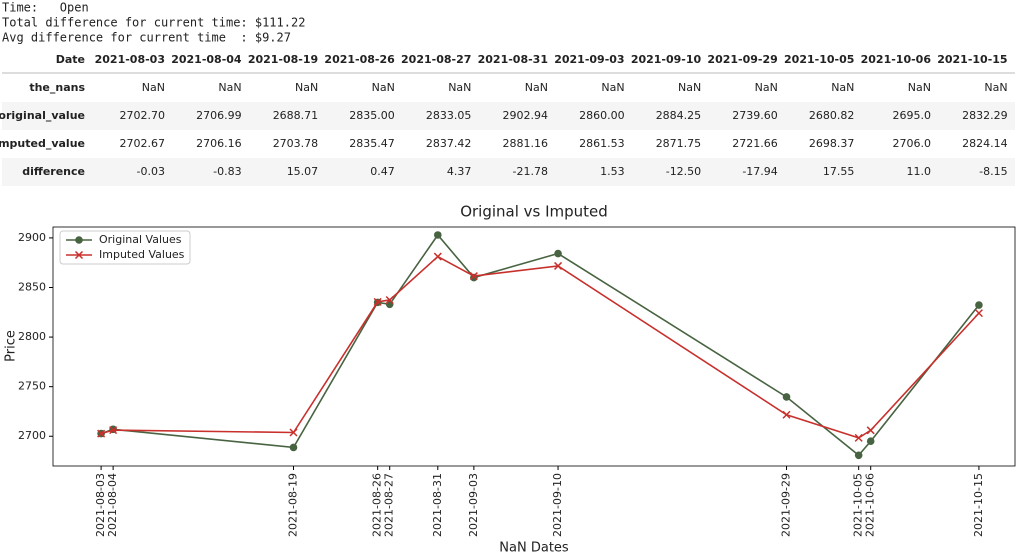  I want to click on table-cell: 2881.16, so click(526, 143).